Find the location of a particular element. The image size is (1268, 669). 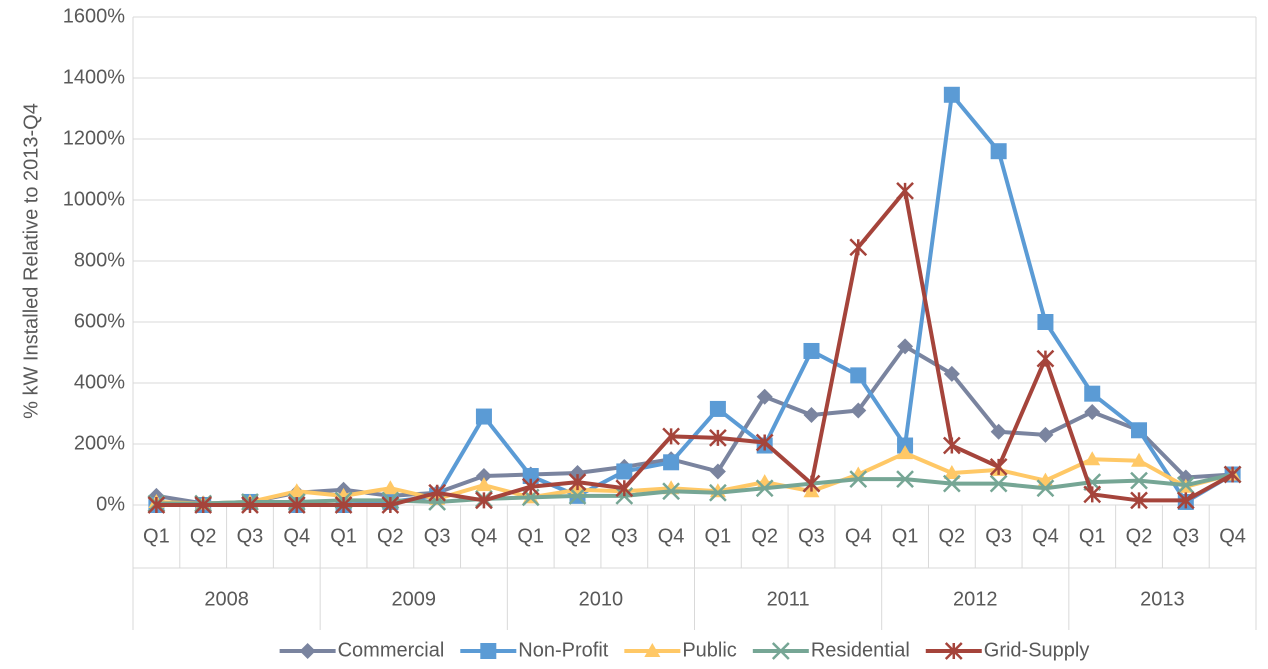

legend-label: Commercial is located at coordinates (391, 650).